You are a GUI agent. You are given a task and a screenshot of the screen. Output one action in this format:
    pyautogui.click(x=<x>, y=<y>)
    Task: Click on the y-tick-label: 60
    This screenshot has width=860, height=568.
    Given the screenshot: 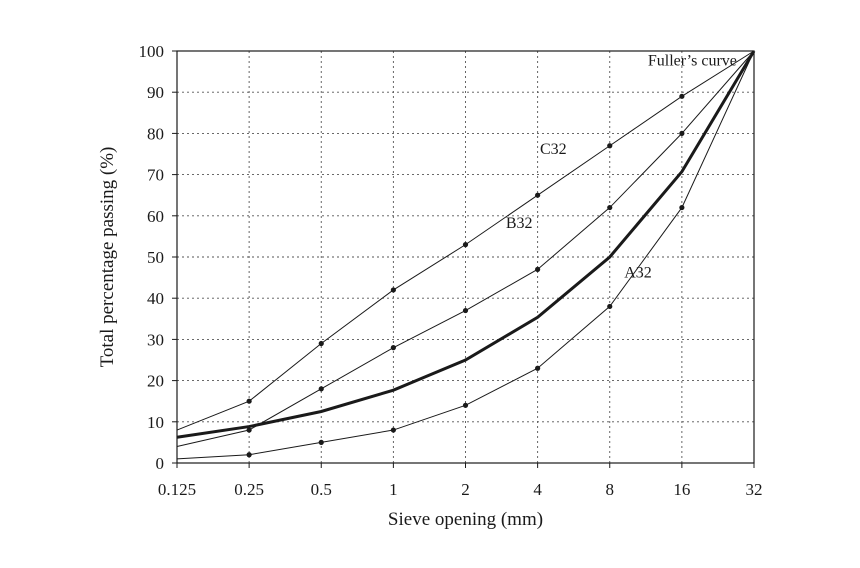 What is the action you would take?
    pyautogui.click(x=155, y=216)
    